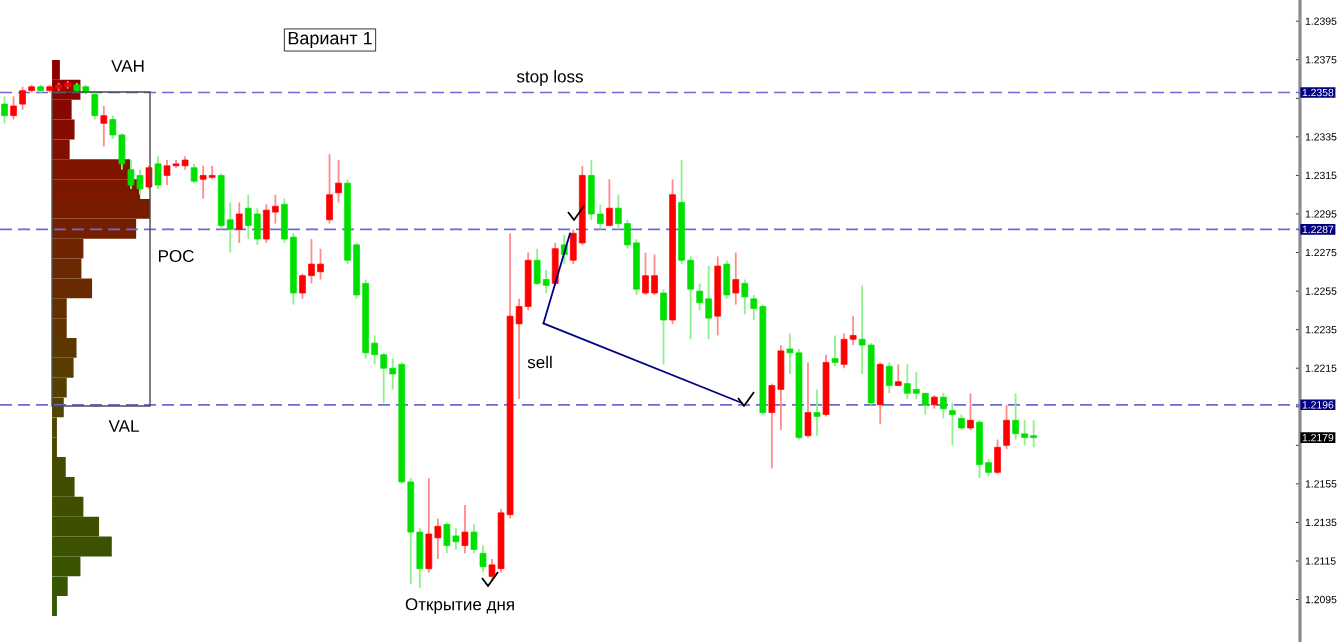  What do you see at coordinates (123, 426) in the screenshot?
I see `annotation: VAL` at bounding box center [123, 426].